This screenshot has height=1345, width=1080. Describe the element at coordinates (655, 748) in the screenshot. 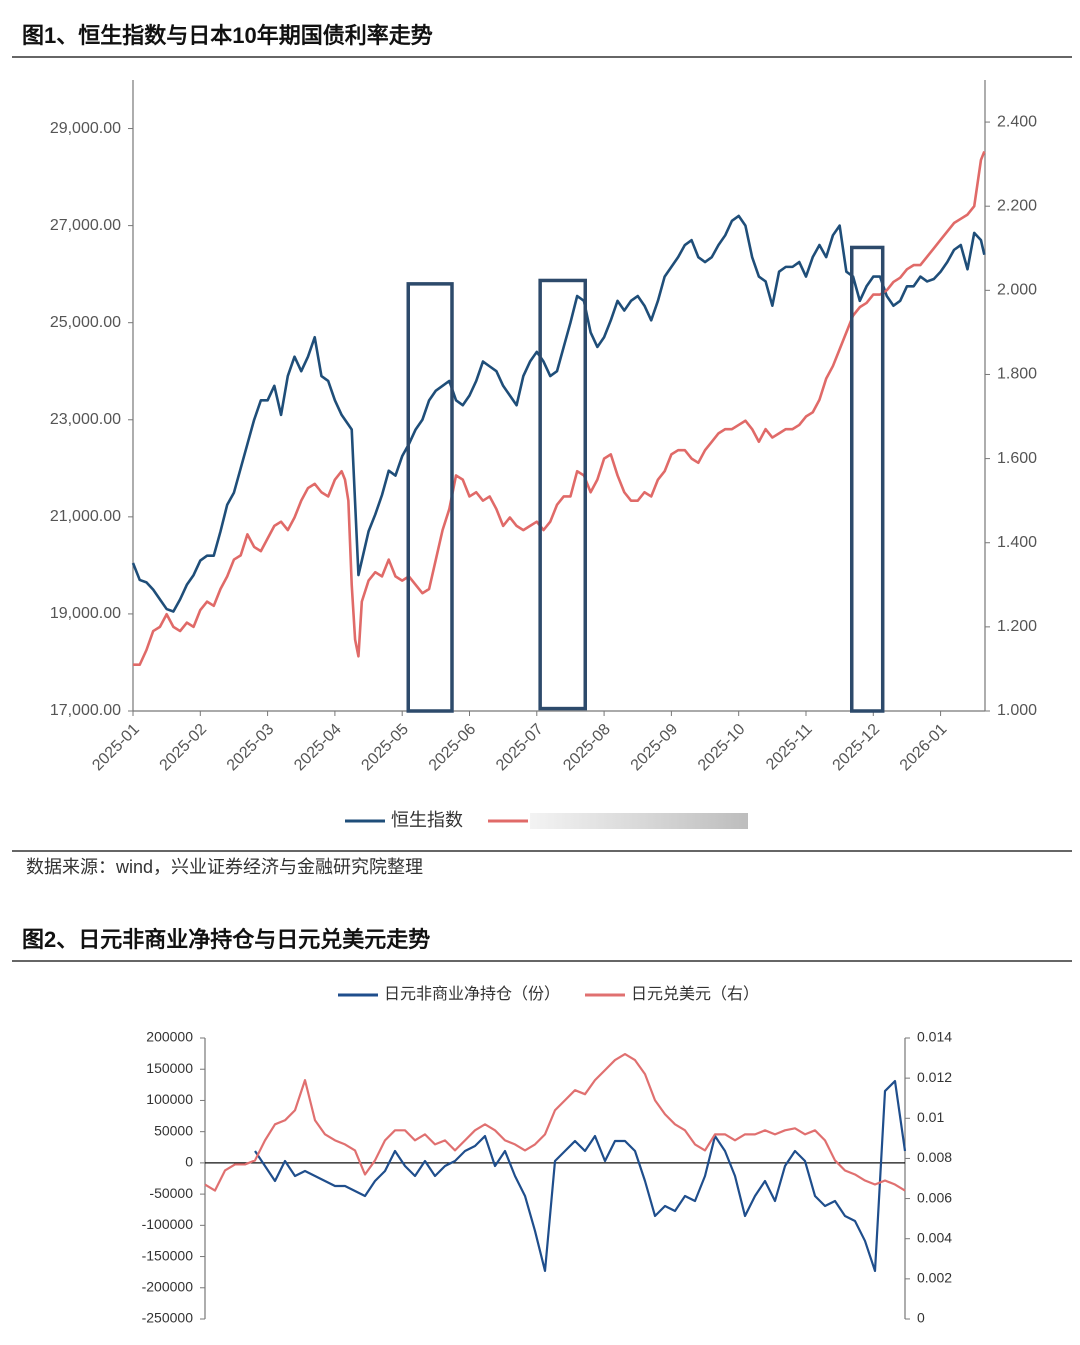

I see `x-tick-label: 2025-09` at that location.